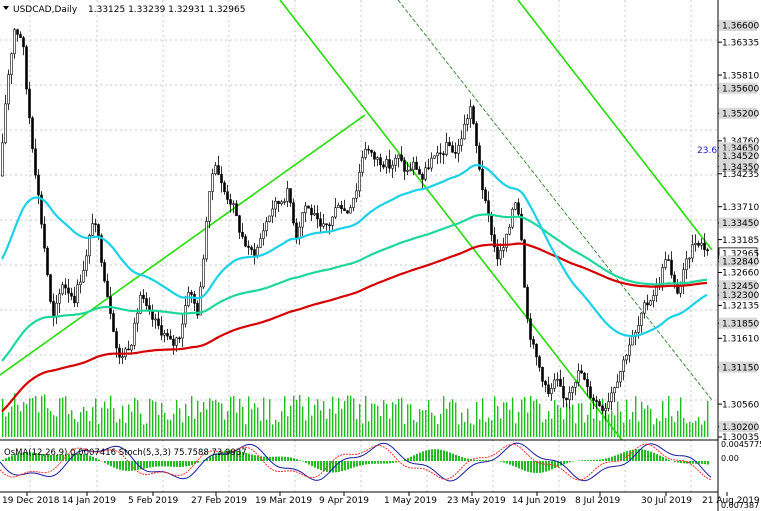 Image resolution: width=761 pixels, height=511 pixels. What do you see at coordinates (740, 262) in the screenshot?
I see `price-tick-label: 1.32840` at bounding box center [740, 262].